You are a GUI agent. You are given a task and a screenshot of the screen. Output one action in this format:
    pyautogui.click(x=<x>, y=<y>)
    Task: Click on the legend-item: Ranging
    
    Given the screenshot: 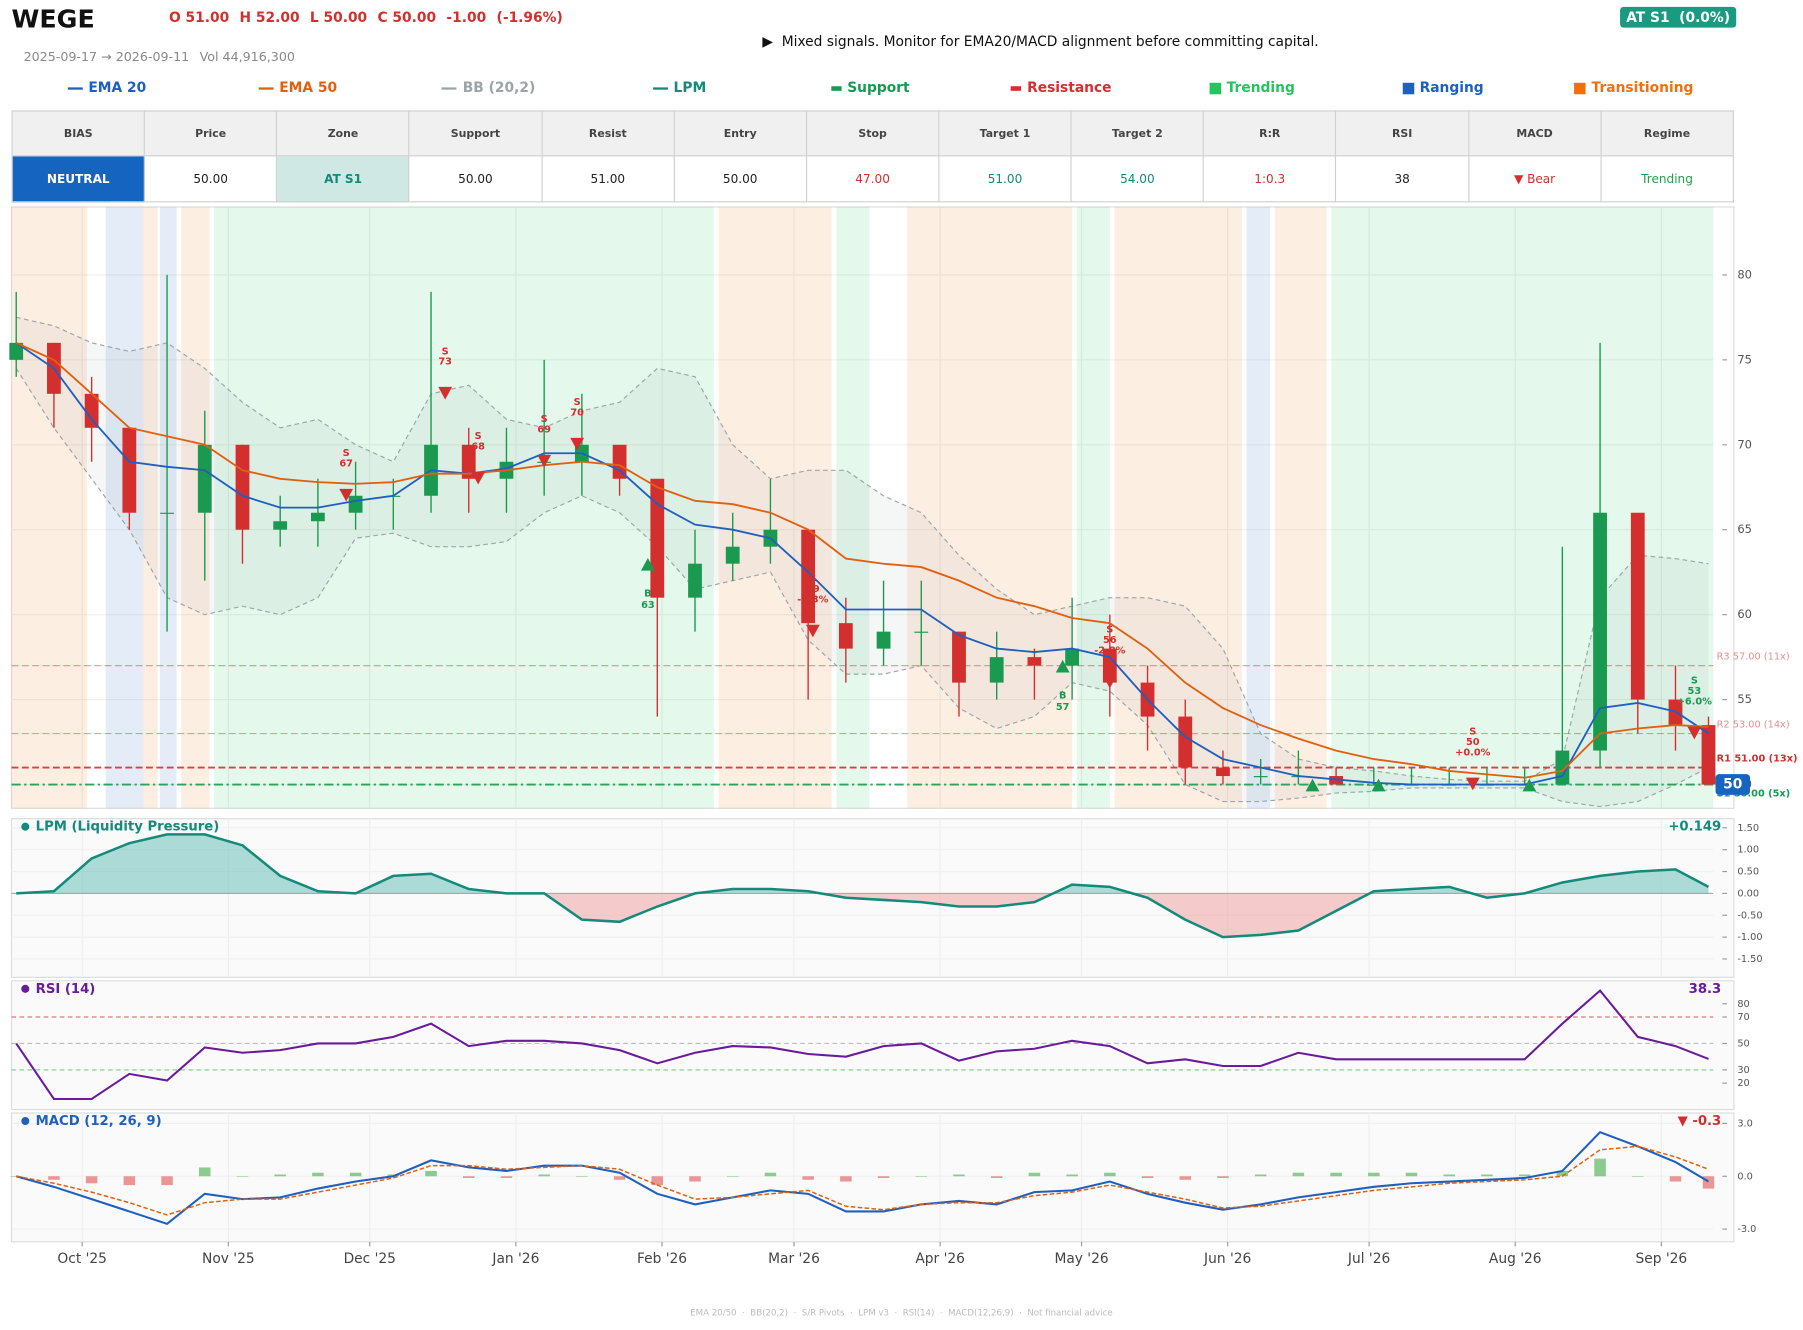 What is the action you would take?
    pyautogui.click(x=1443, y=87)
    